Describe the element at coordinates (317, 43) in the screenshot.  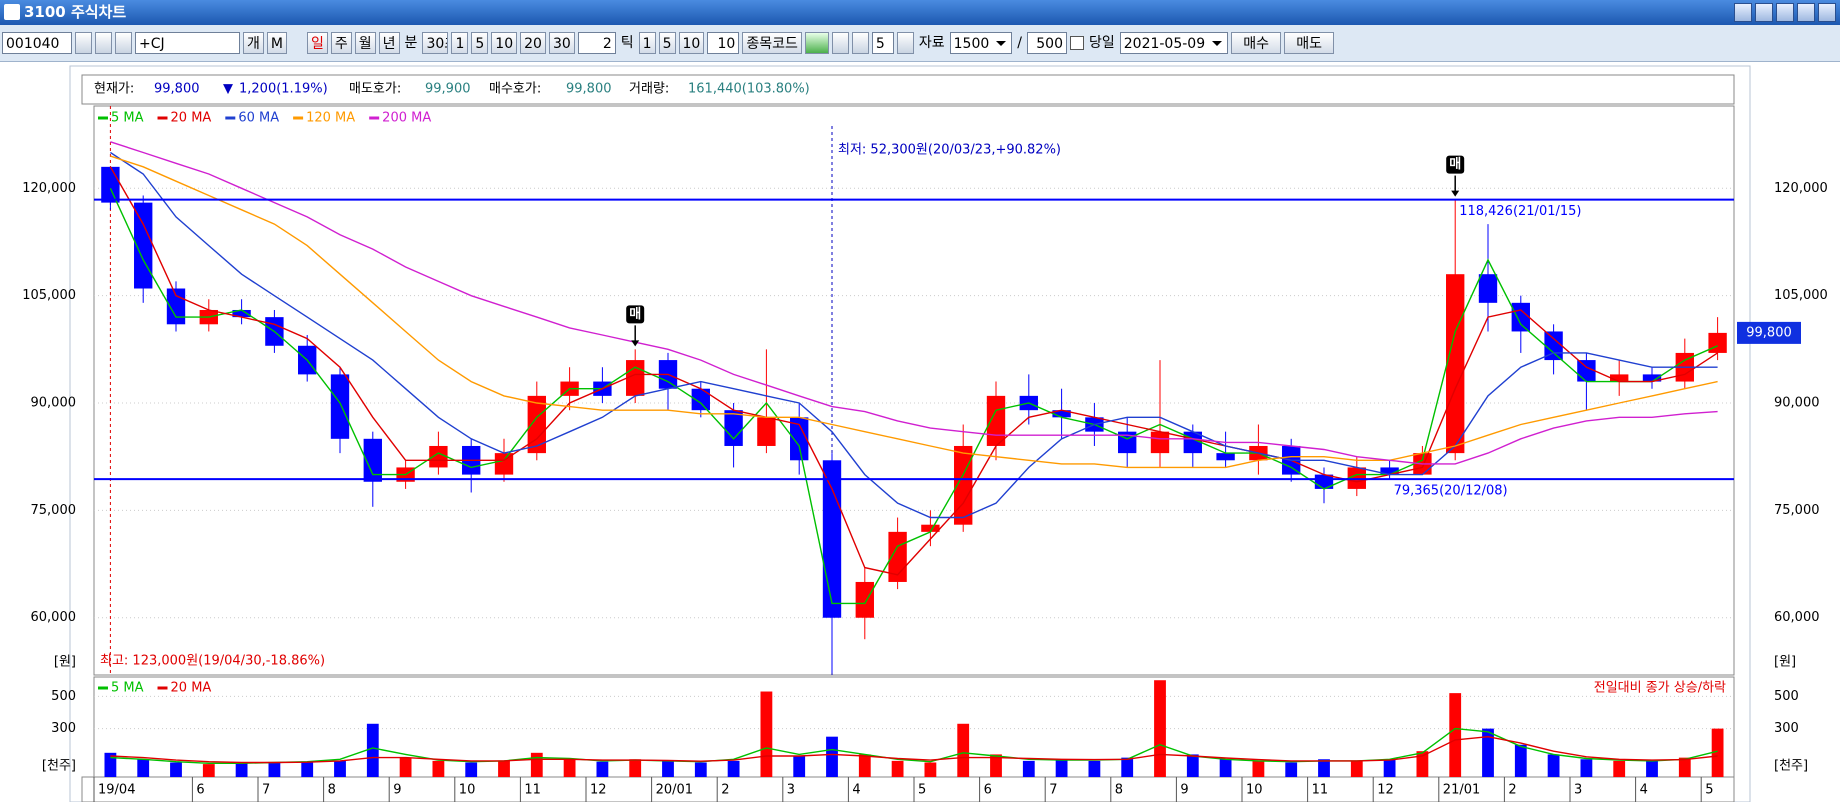
I see `tb-btn: 일` at that location.